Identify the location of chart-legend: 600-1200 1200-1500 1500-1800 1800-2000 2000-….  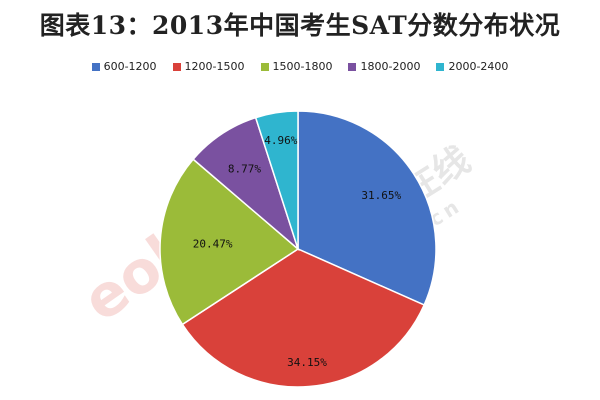
(300, 66).